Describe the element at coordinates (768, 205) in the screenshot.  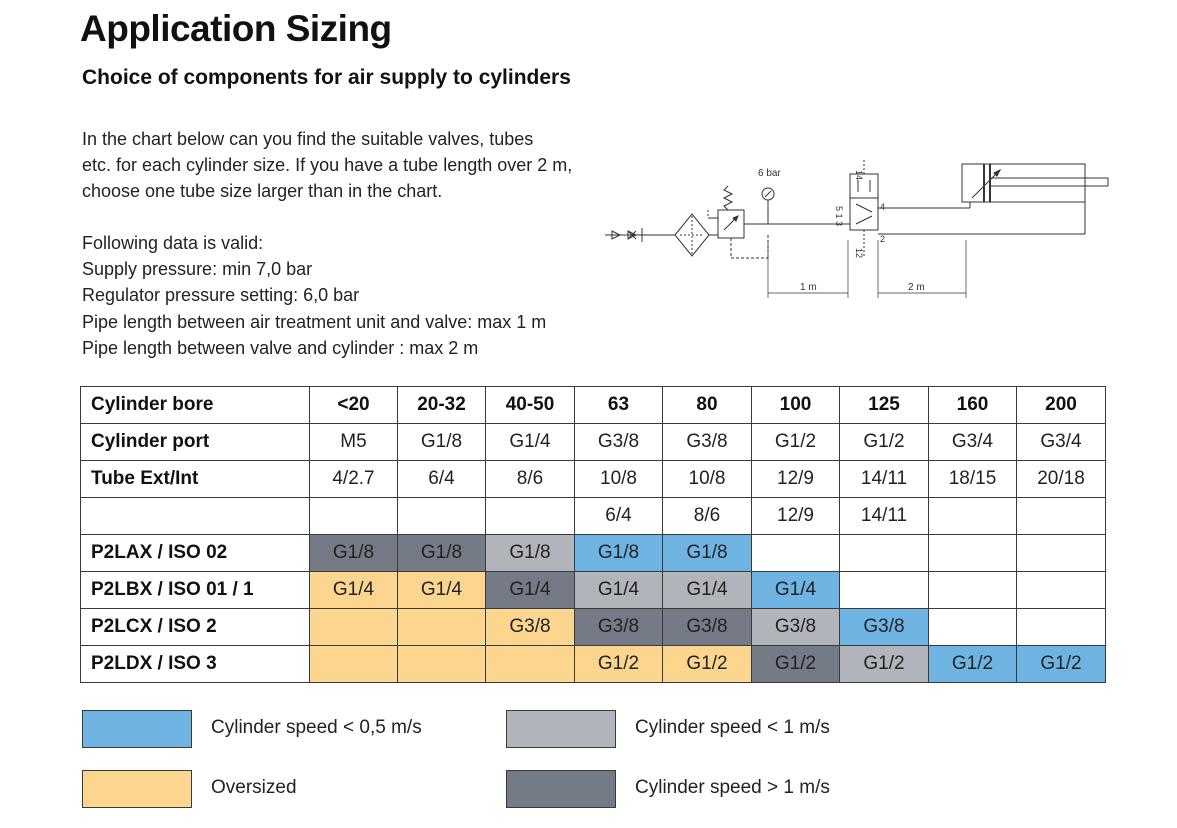
I see `pressure-gauge-icon` at that location.